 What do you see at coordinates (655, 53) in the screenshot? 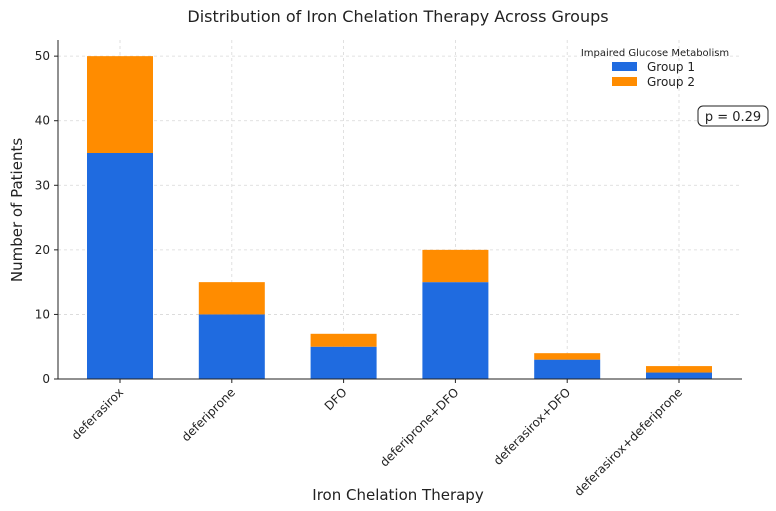
I see `legend-title: Impaired Glucose Metabolism` at bounding box center [655, 53].